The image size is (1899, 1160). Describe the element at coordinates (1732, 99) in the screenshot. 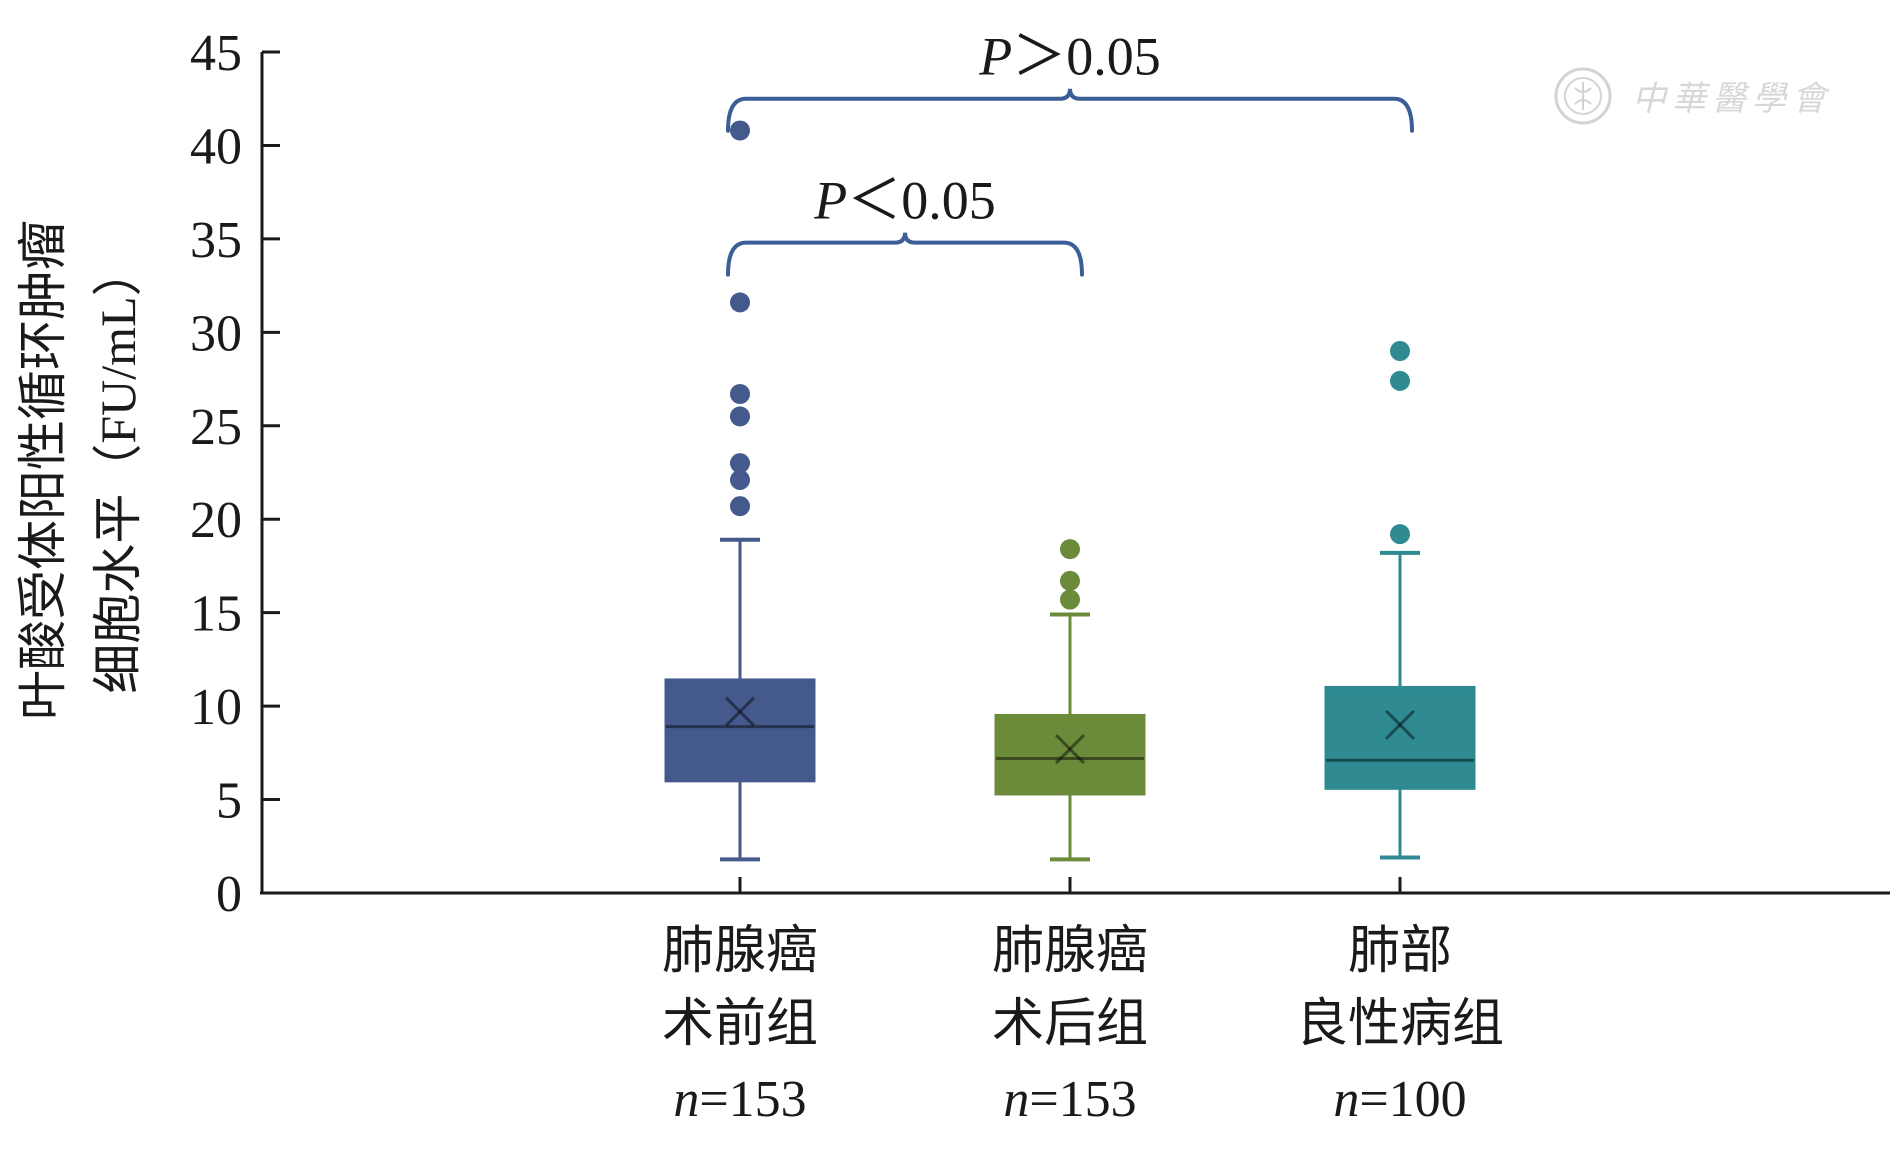

I see `watermark-text: 中華醫學會` at that location.